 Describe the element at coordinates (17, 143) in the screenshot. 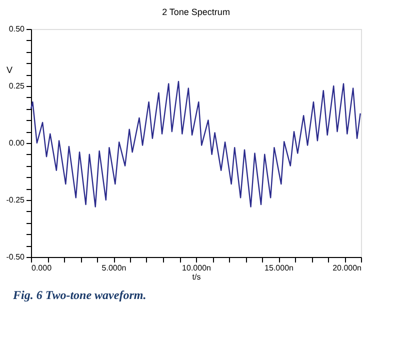

I see `y-tick-label: 0.00` at that location.